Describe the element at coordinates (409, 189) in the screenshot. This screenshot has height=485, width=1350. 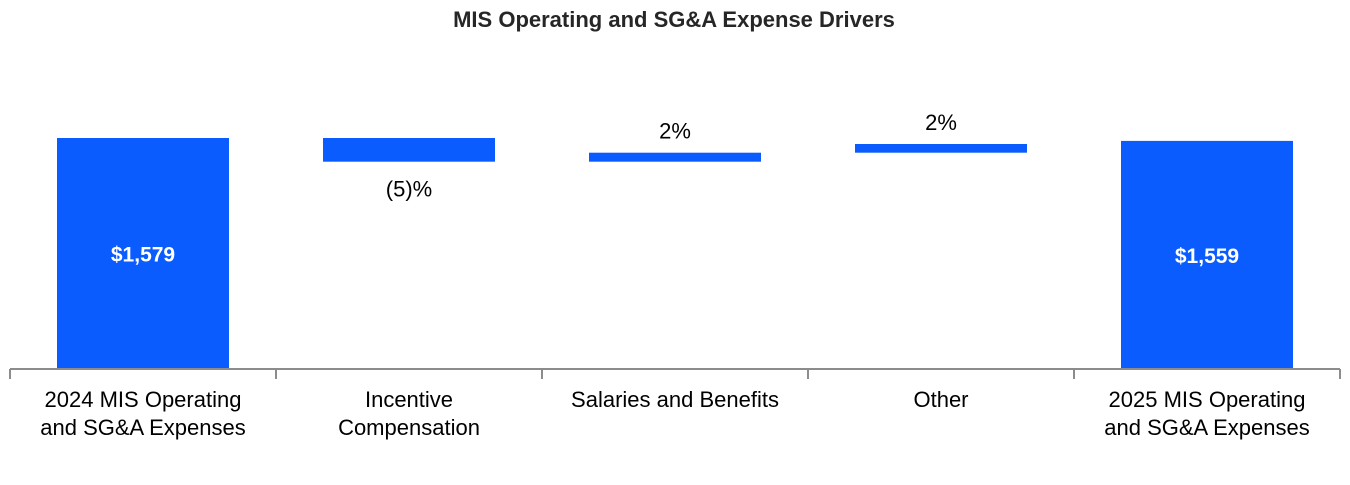
I see `data-label-1: (5)%` at that location.